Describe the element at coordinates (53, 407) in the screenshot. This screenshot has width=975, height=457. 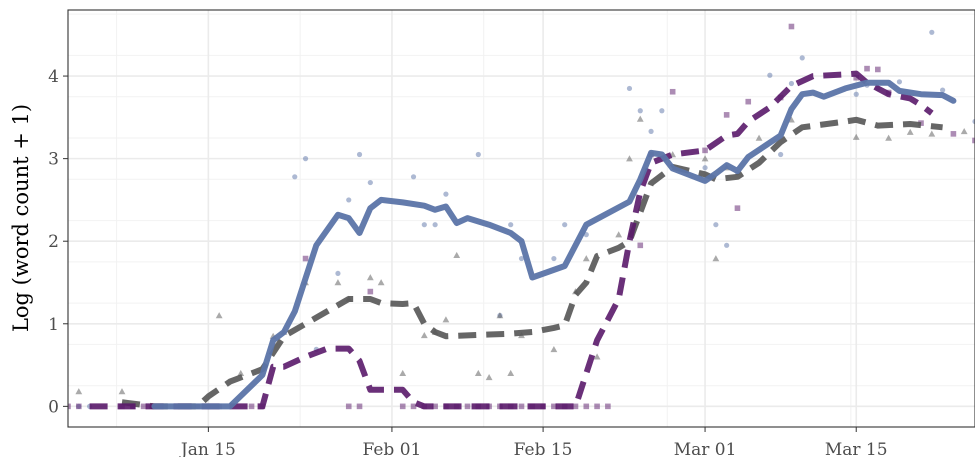
I see `y-tick-label: 0` at that location.